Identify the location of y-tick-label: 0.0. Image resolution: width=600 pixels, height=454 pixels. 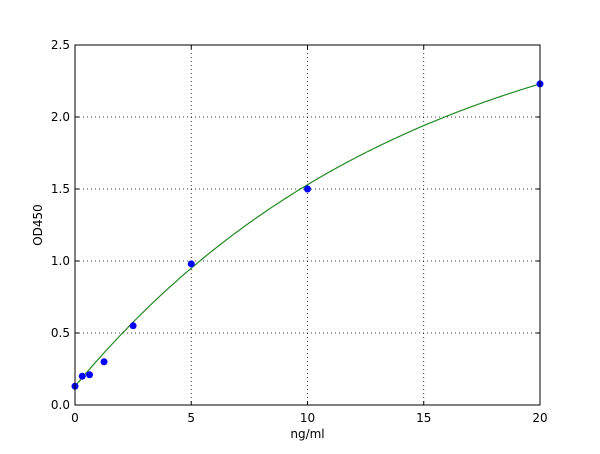
(60, 405).